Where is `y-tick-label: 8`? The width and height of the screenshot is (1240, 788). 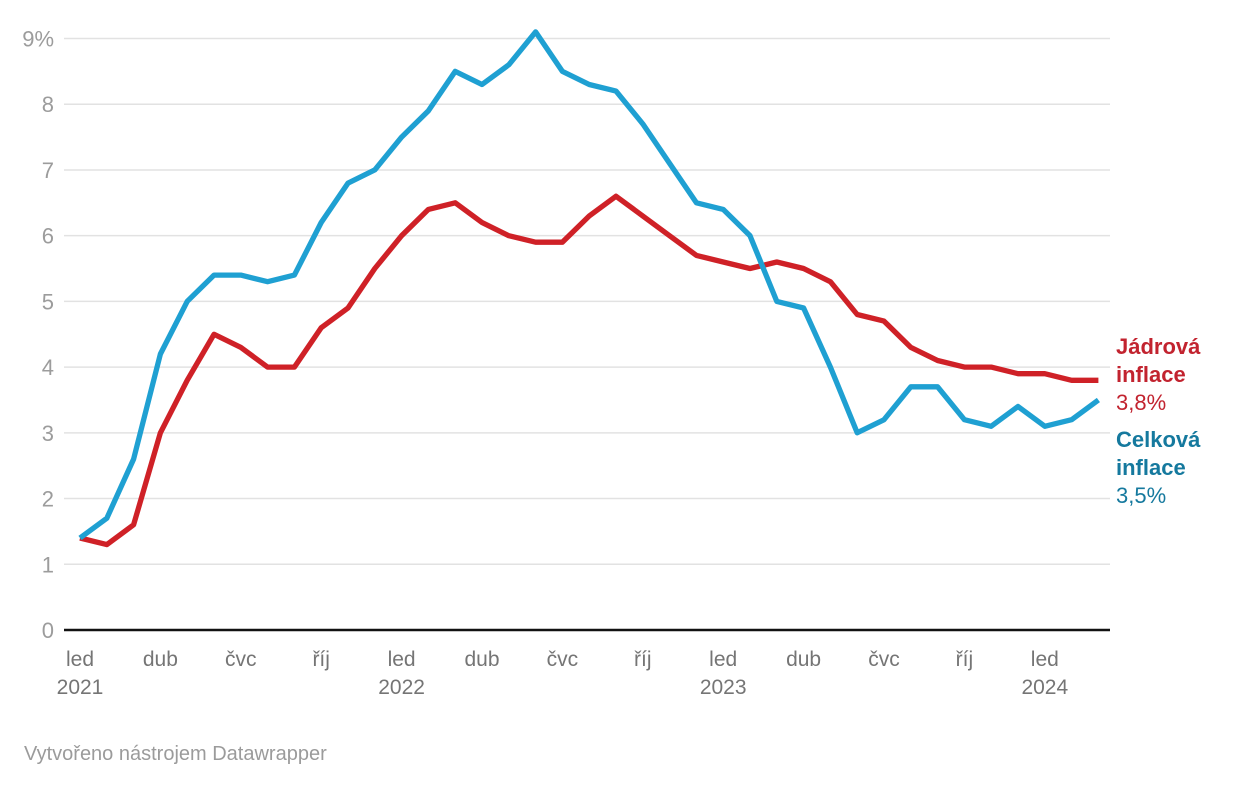
y-tick-label: 8 is located at coordinates (48, 104).